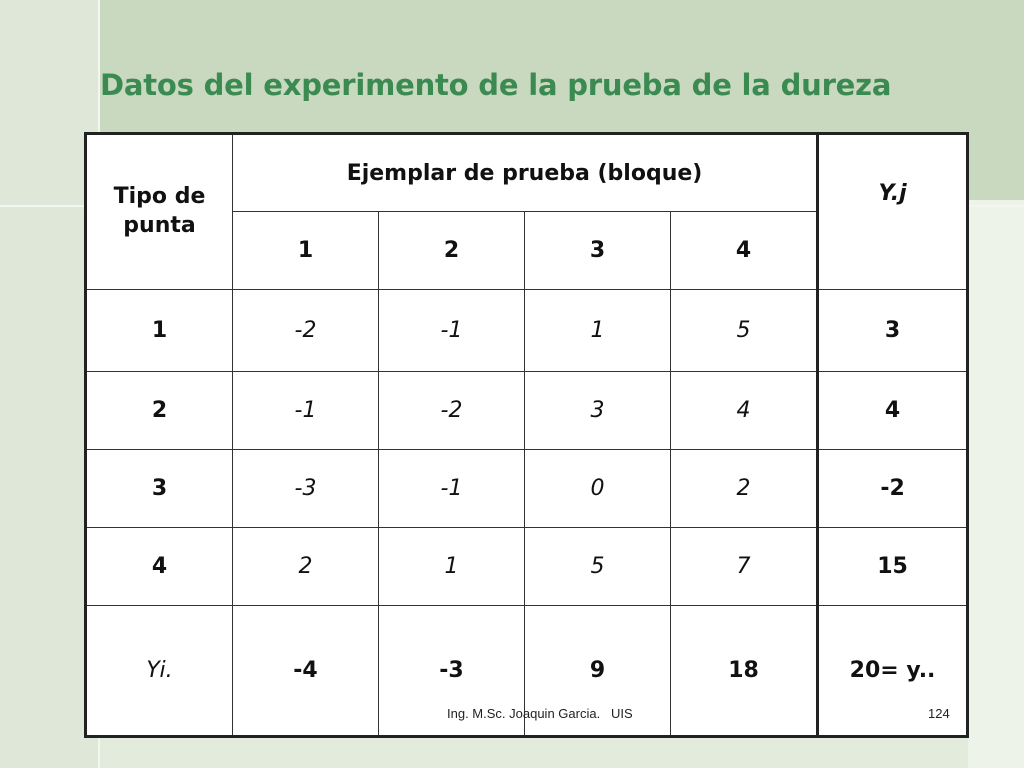 The width and height of the screenshot is (1024, 768). Describe the element at coordinates (597, 488) in the screenshot. I see `table-cell: 0` at that location.